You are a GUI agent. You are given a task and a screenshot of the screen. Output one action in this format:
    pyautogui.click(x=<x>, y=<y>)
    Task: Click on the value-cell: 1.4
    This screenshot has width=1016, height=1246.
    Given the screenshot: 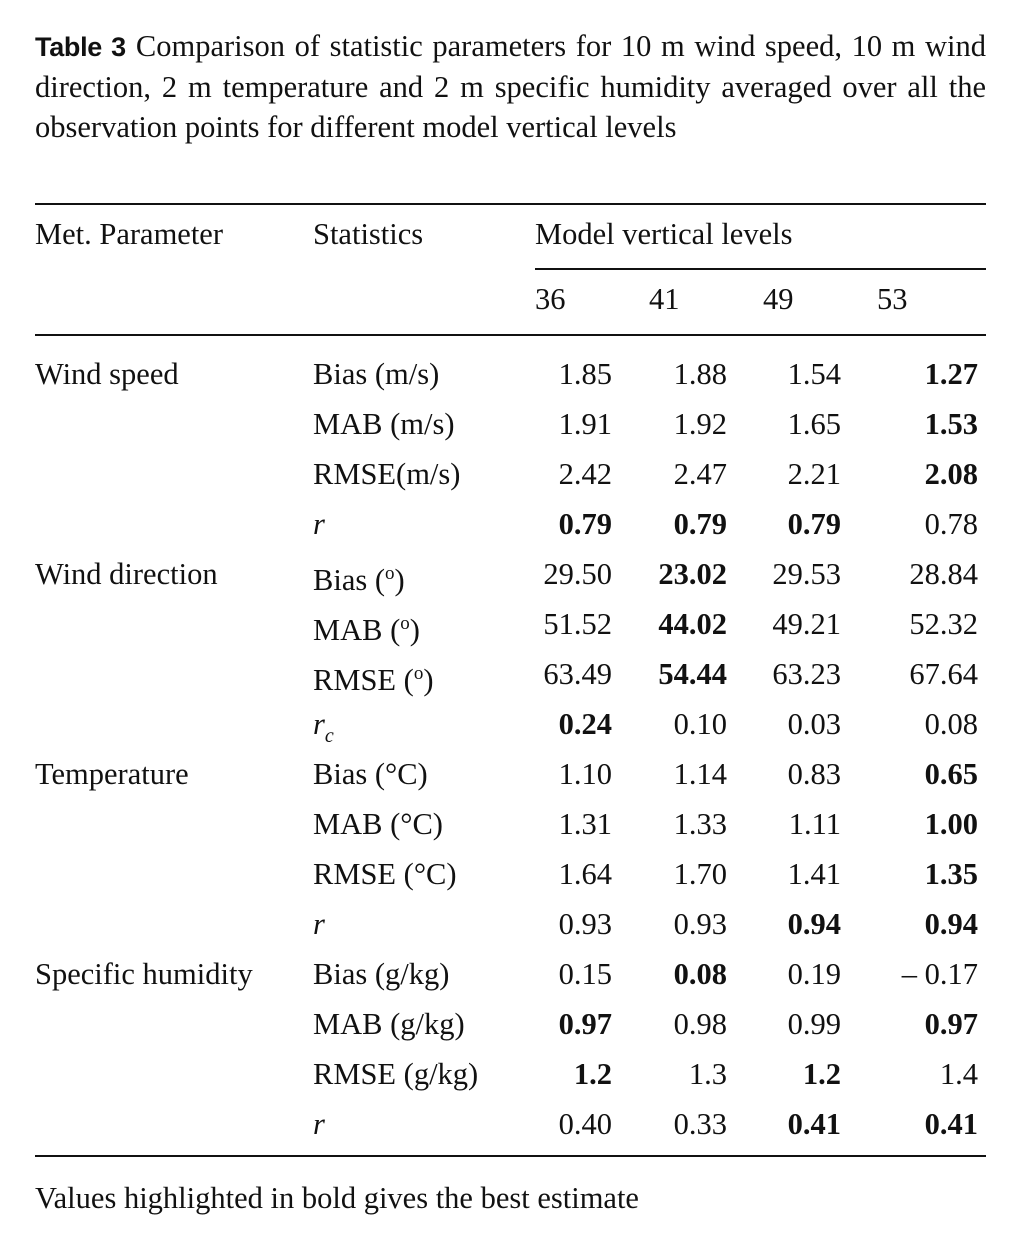 What is the action you would take?
    pyautogui.click(x=958, y=1074)
    